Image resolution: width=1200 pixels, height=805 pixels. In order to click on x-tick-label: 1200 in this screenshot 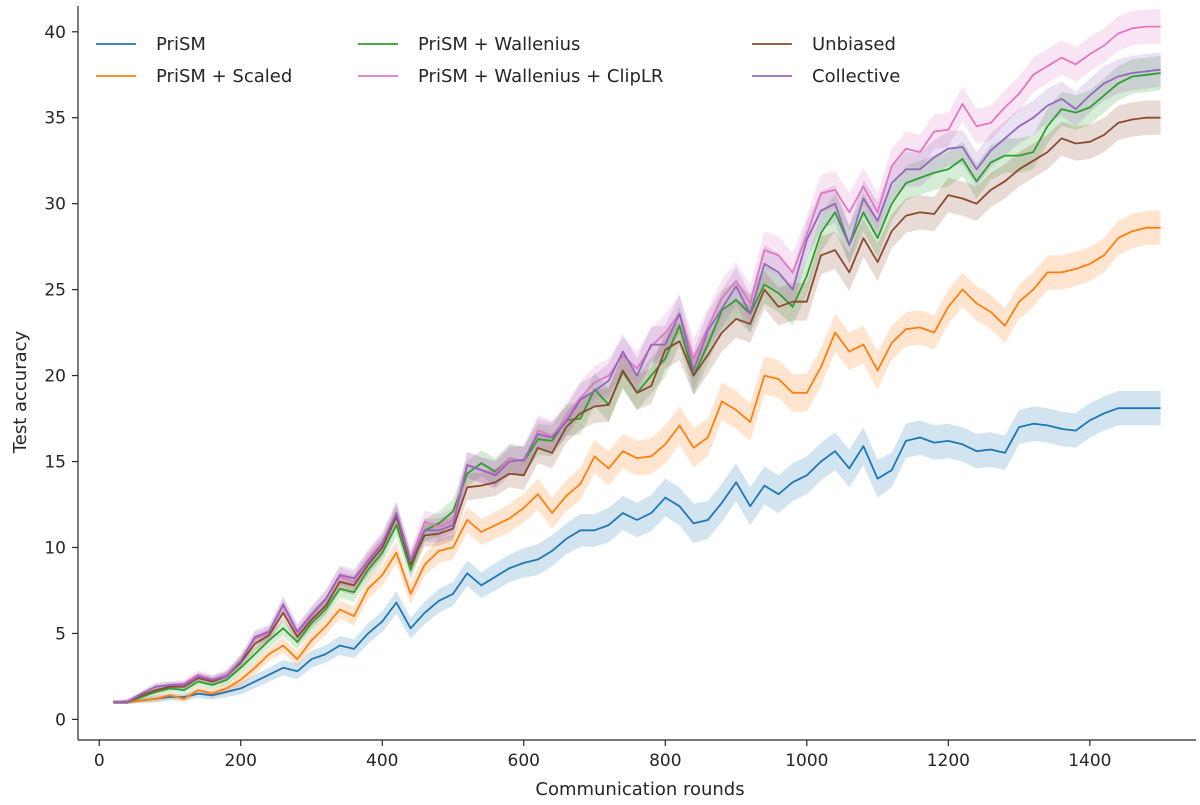, I will do `click(948, 761)`.